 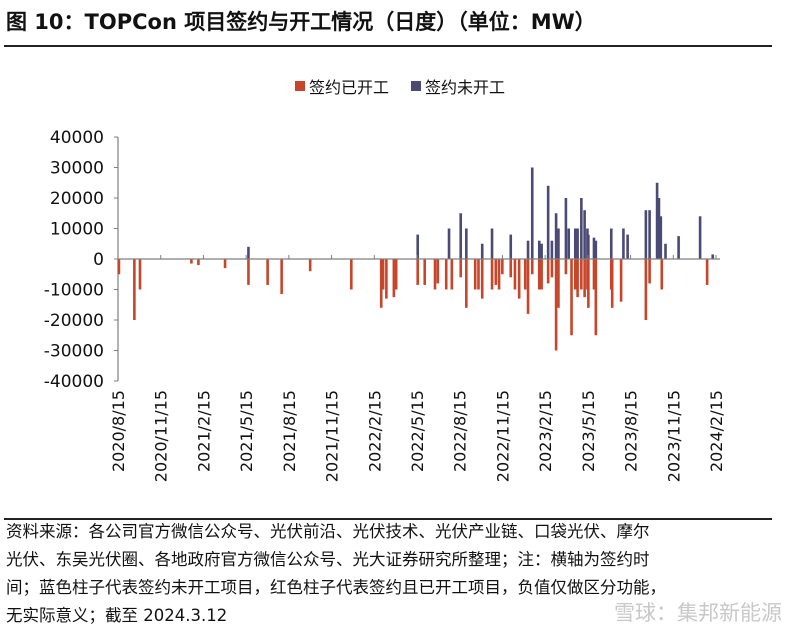 What do you see at coordinates (465, 87) in the screenshot?
I see `legend-label-unstarted: 签约未开工` at bounding box center [465, 87].